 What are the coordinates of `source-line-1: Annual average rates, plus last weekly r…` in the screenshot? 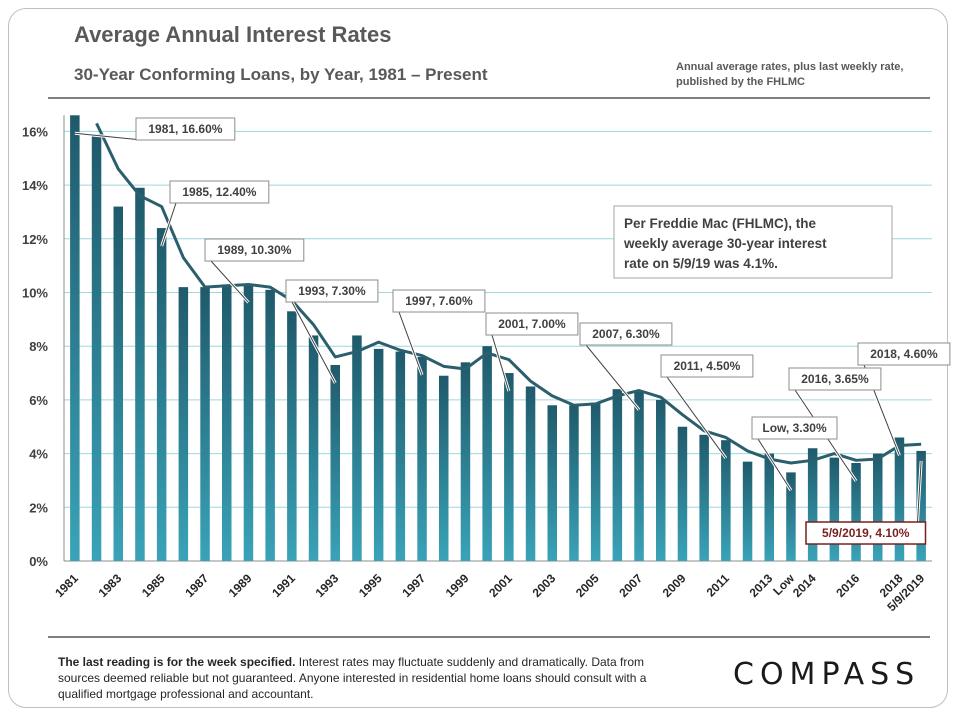 It's located at (790, 67).